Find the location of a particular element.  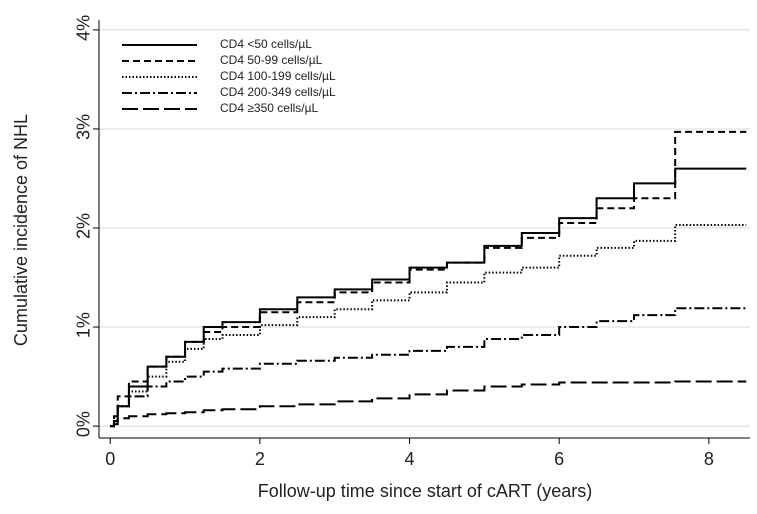

legend-label: CD4 ≥350 cells/µL is located at coordinates (269, 108).